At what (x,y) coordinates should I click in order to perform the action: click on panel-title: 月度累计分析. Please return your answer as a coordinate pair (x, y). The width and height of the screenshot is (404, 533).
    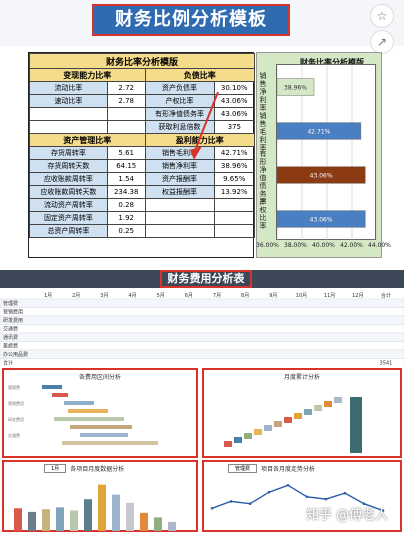
    Looking at the image, I should click on (301, 377).